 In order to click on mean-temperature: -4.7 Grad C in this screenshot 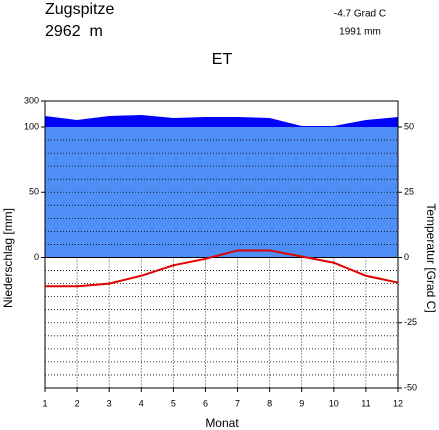, I will do `click(360, 14)`.